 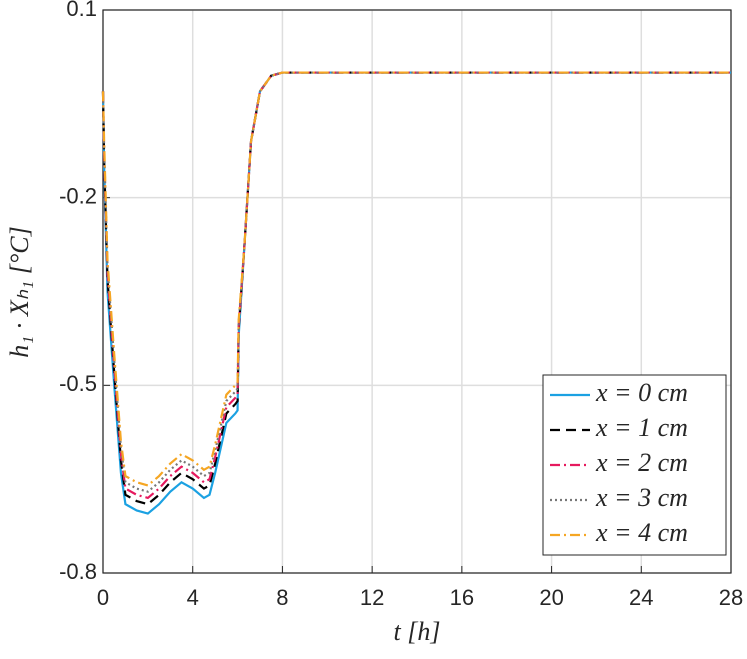 What do you see at coordinates (193, 597) in the screenshot?
I see `x-tick-label: 4` at bounding box center [193, 597].